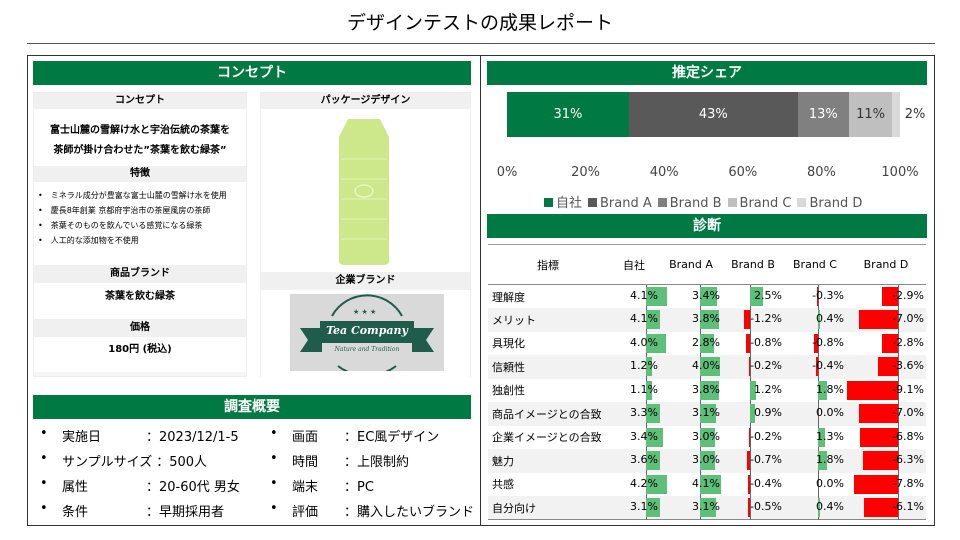  What do you see at coordinates (908, 506) in the screenshot?
I see `value-label: -6.1%` at bounding box center [908, 506].